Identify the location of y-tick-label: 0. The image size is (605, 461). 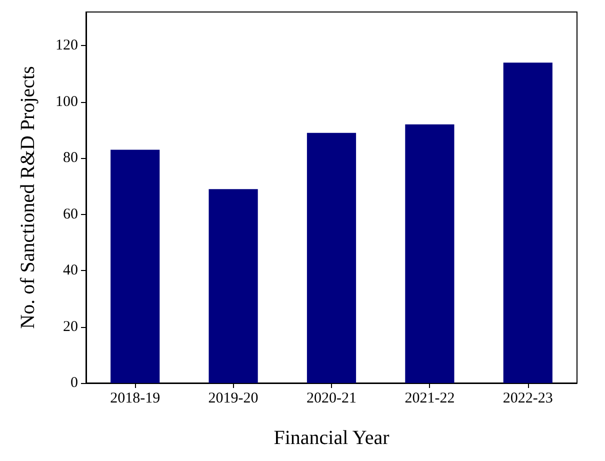
(74, 383).